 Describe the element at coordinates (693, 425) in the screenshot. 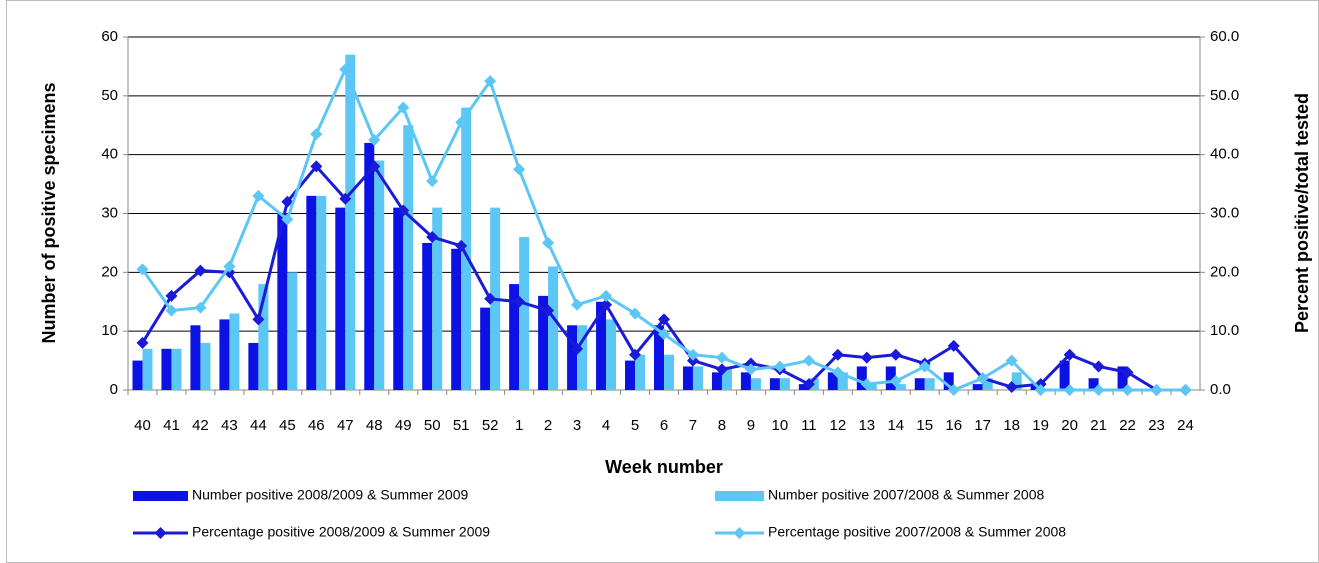

I see `x-tick-label: 7` at that location.